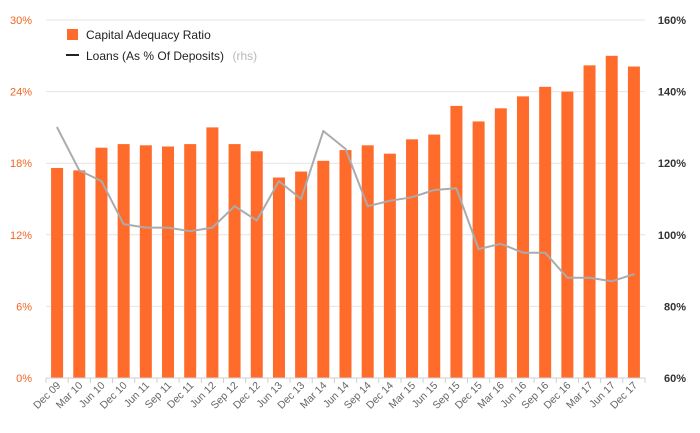  What do you see at coordinates (672, 164) in the screenshot?
I see `right-tick-label: 120%` at bounding box center [672, 164].